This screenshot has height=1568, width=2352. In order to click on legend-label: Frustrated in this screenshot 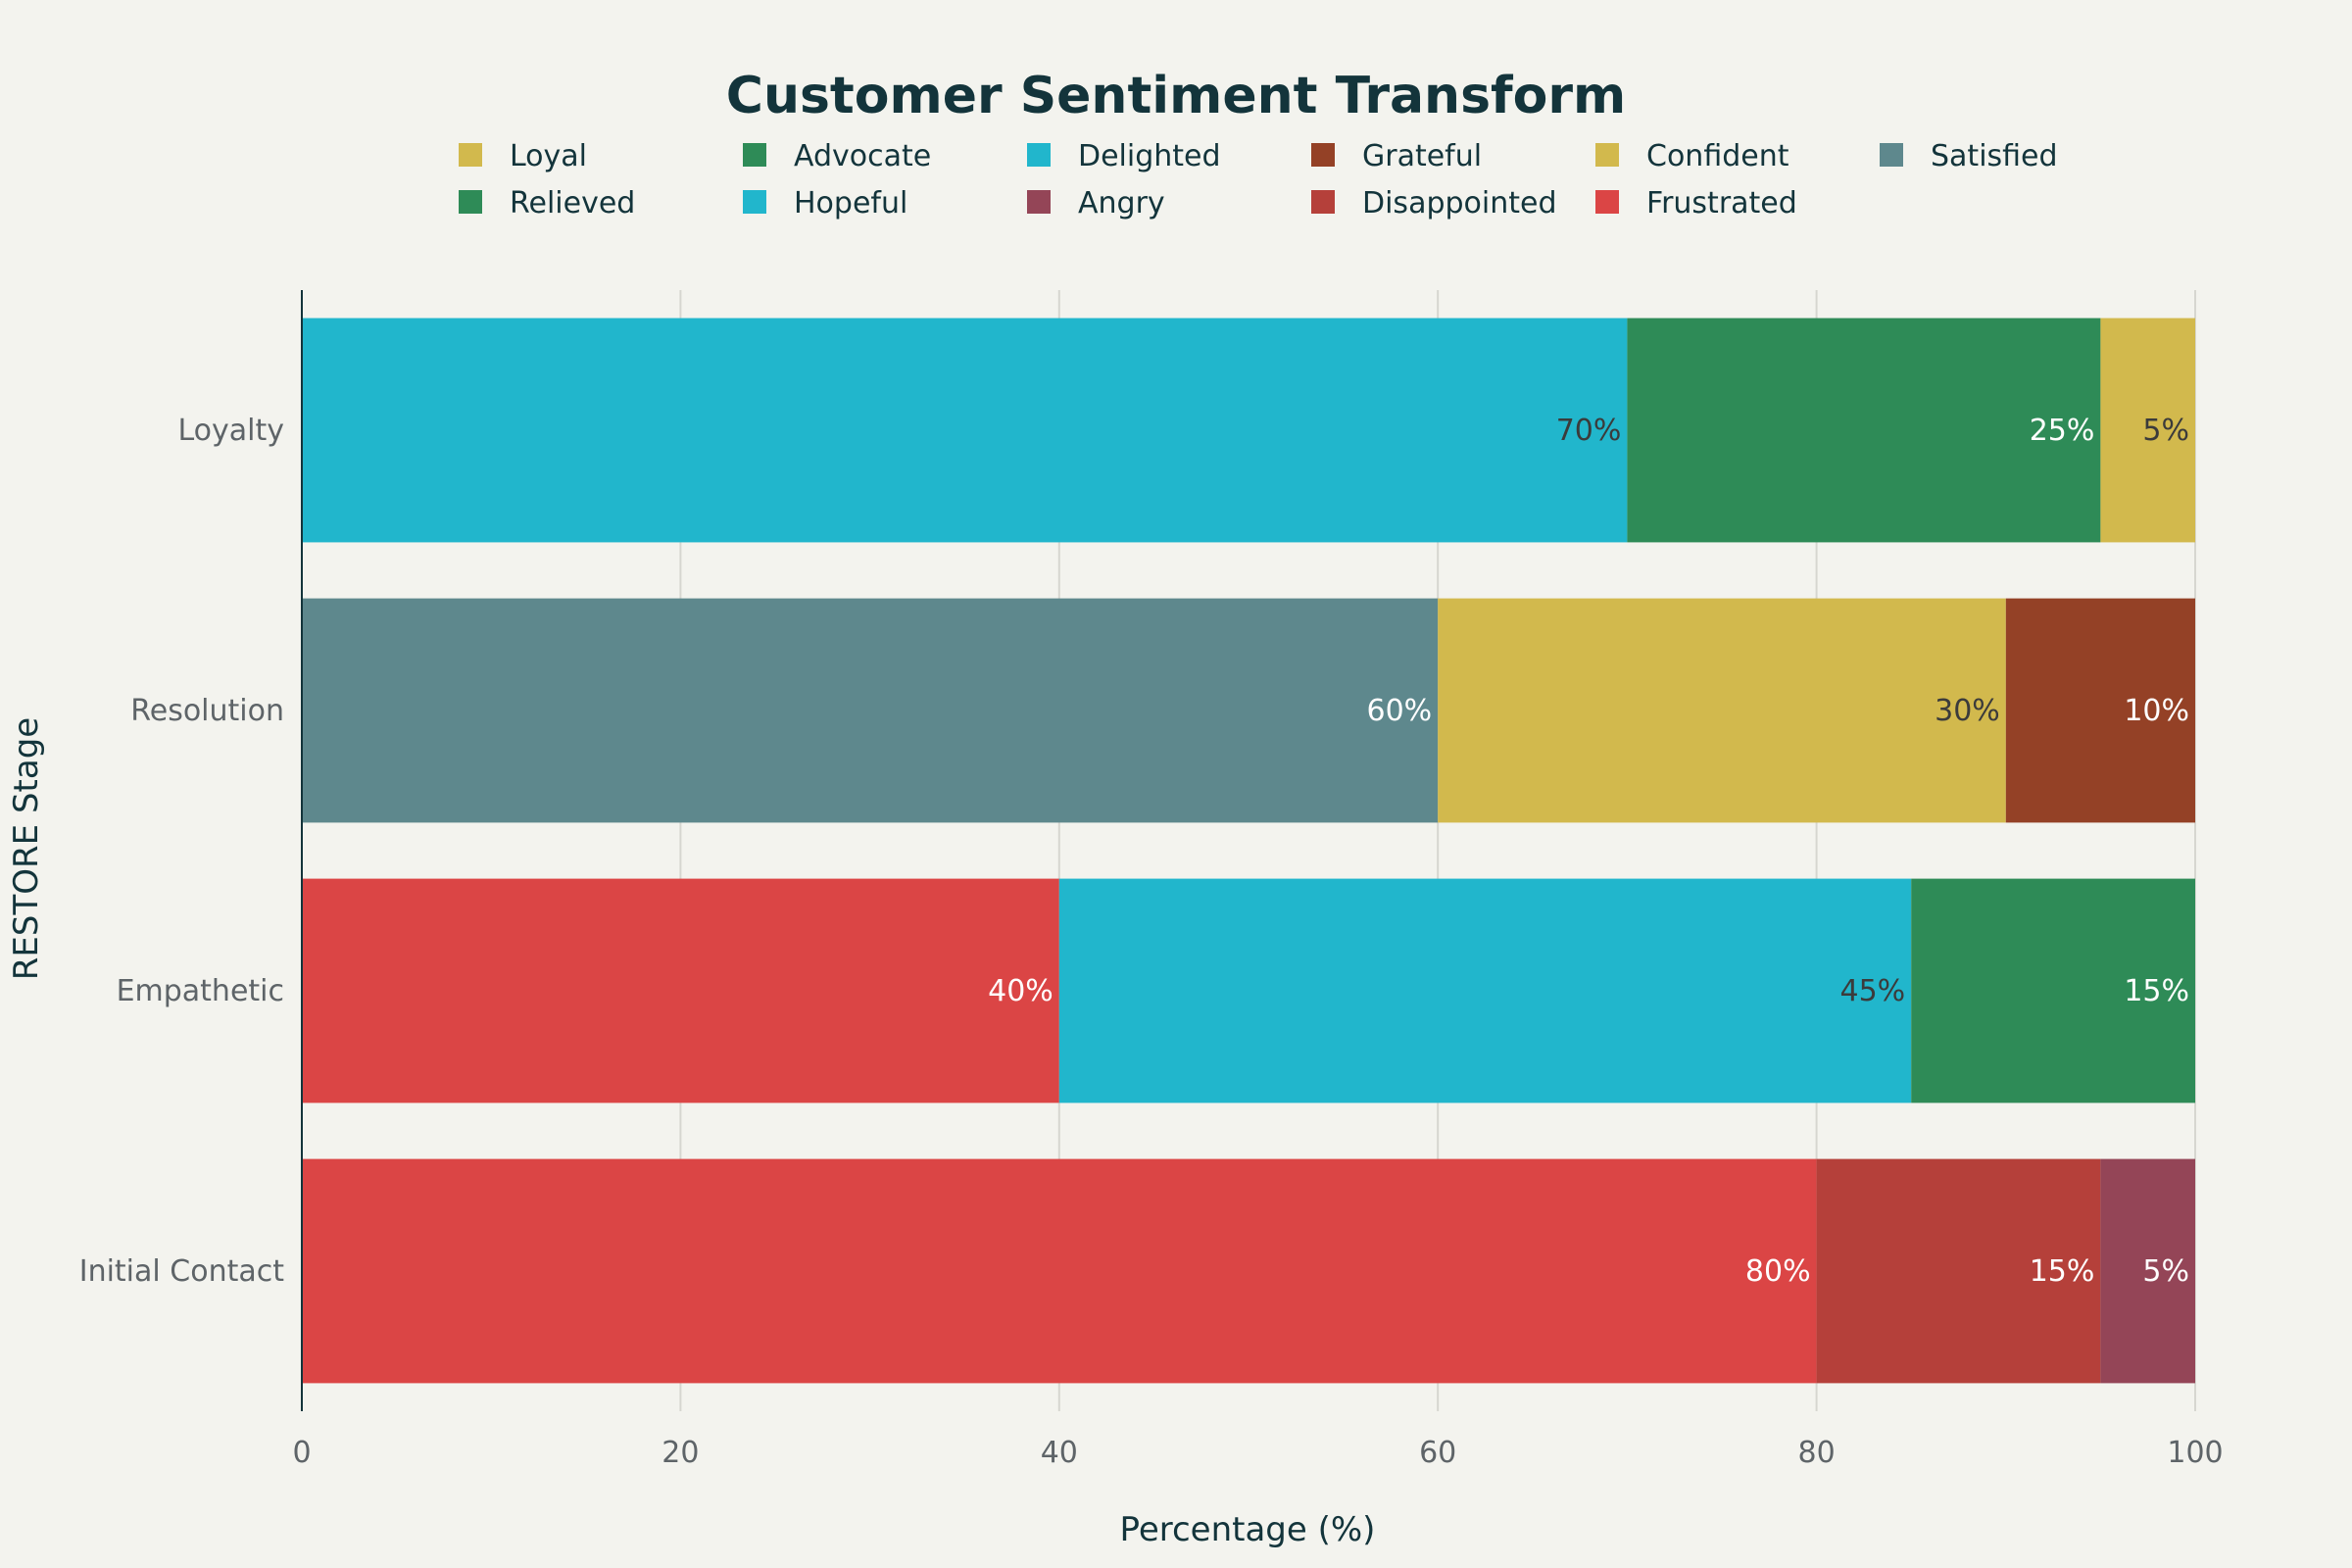, I will do `click(1721, 203)`.